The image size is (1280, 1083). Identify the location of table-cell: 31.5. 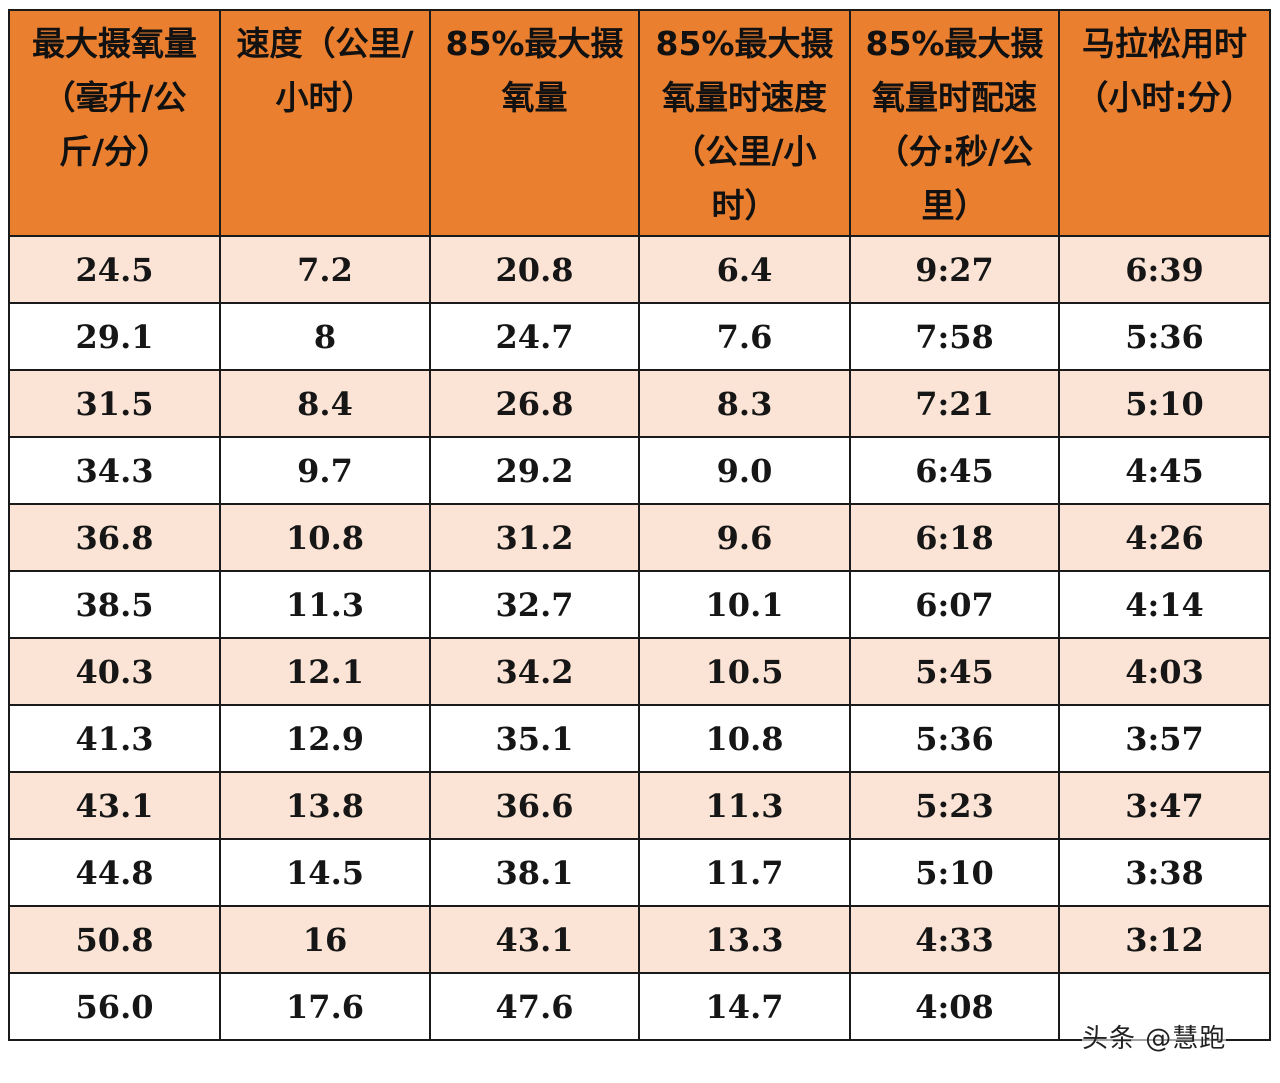
(114, 403).